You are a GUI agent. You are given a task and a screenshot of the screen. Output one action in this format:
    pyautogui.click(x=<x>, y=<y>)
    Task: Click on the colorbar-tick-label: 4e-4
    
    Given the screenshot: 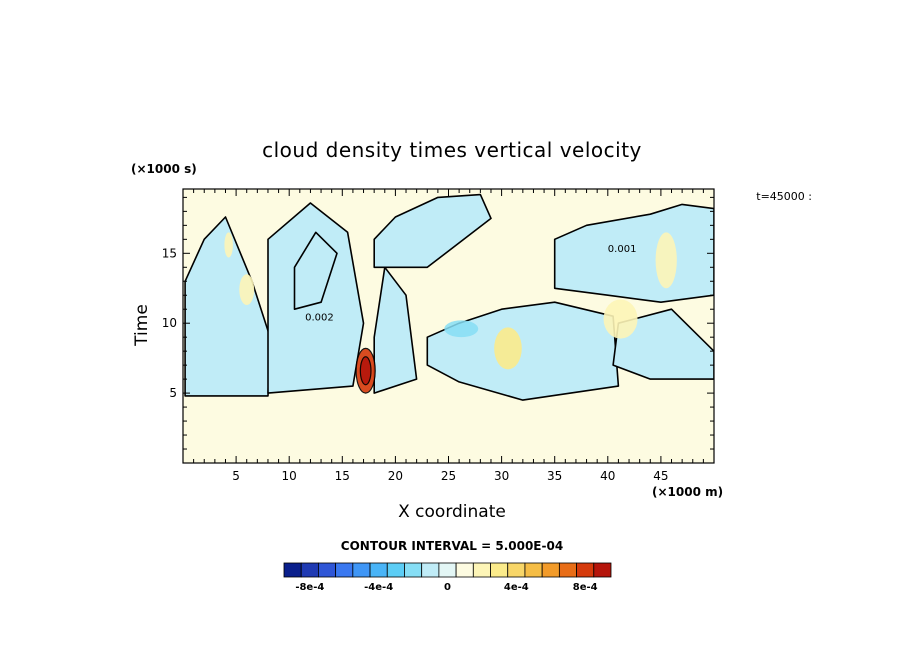 What is the action you would take?
    pyautogui.click(x=516, y=587)
    